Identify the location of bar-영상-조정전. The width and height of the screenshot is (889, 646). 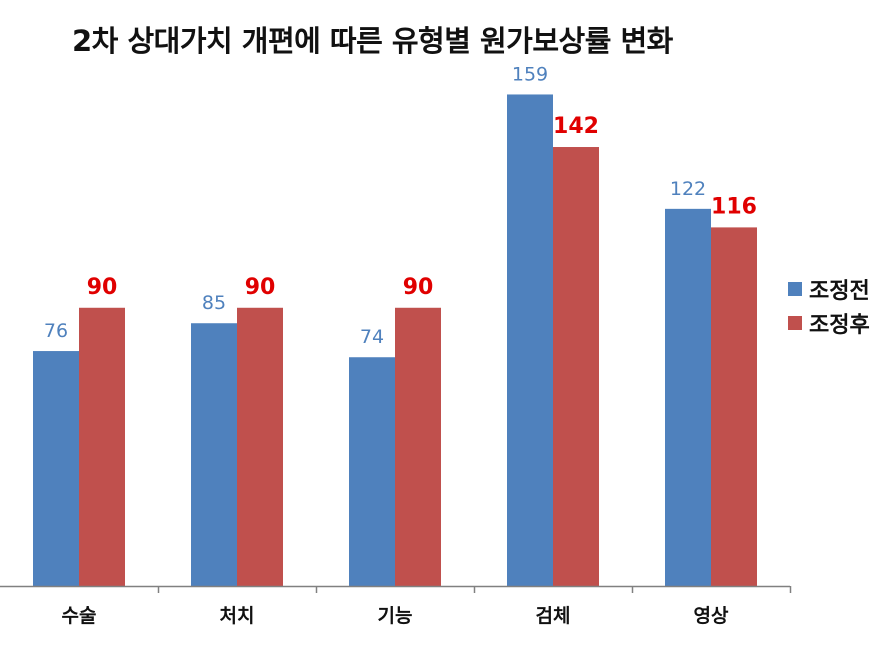
(688, 397).